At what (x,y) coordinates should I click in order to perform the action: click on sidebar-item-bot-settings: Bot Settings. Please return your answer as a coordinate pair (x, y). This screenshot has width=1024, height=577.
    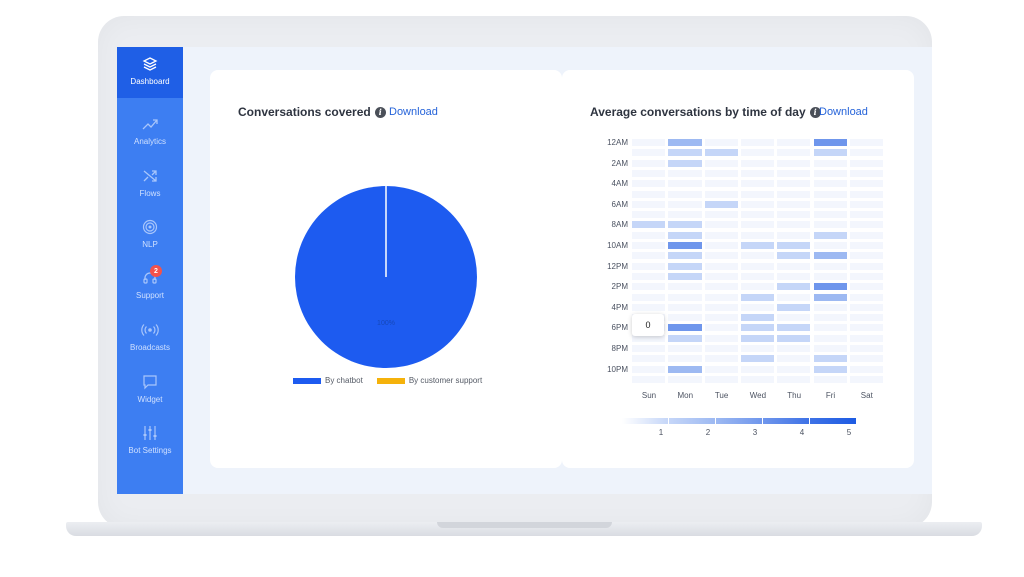
    Looking at the image, I should click on (150, 441).